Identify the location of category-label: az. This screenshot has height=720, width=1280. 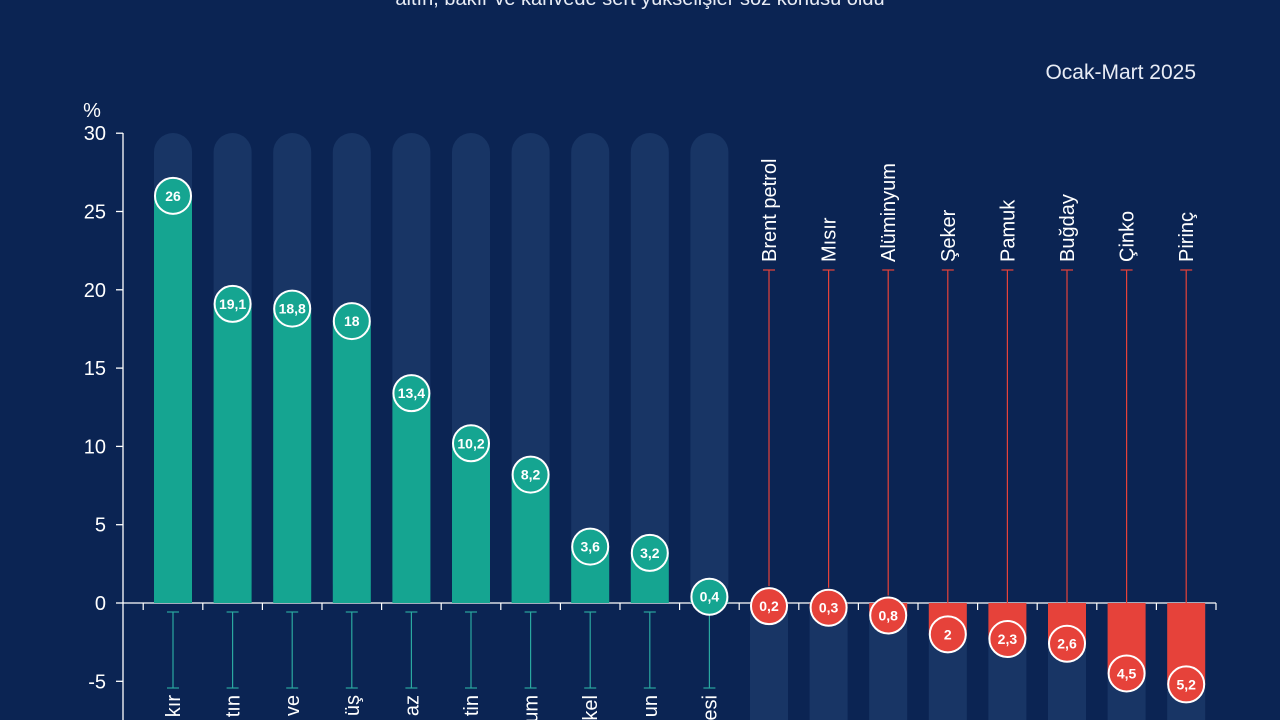
(412, 705).